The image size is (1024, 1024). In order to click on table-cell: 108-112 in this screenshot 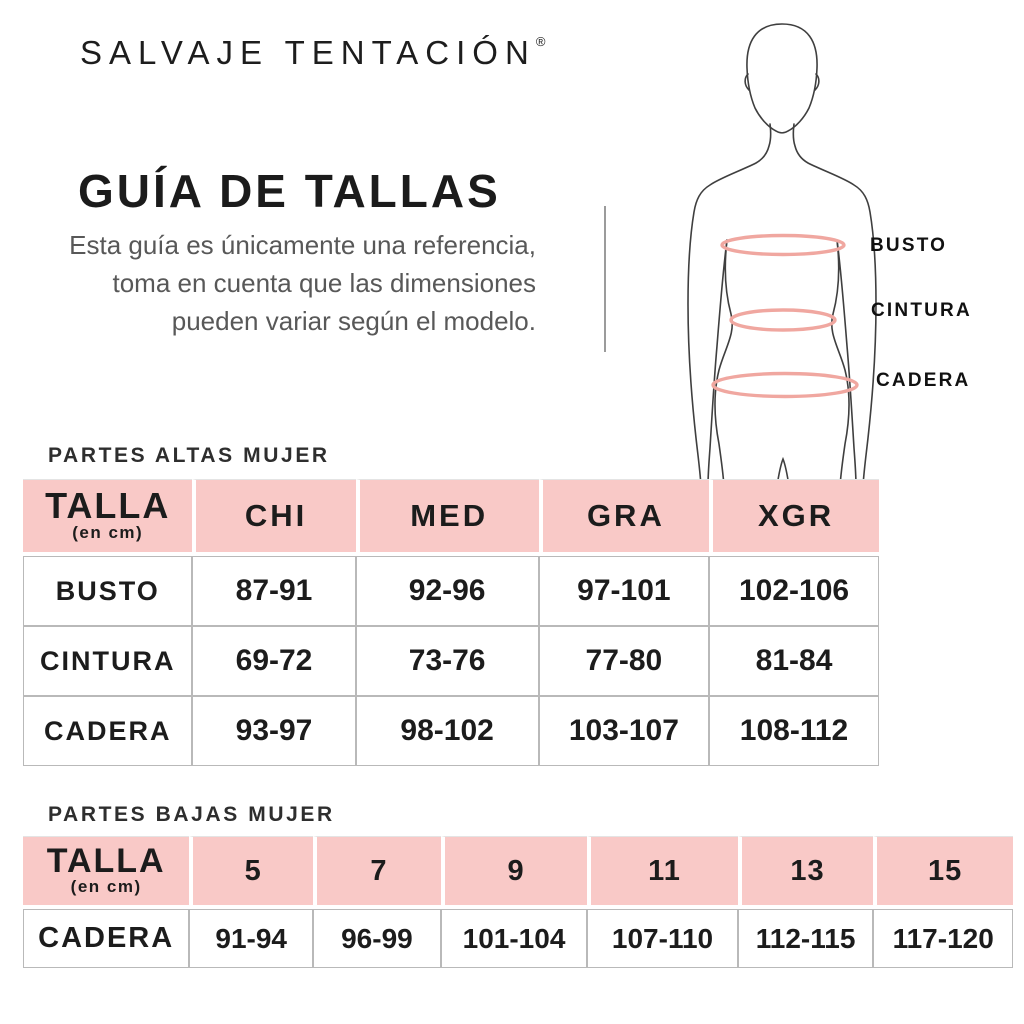, I will do `click(794, 731)`.